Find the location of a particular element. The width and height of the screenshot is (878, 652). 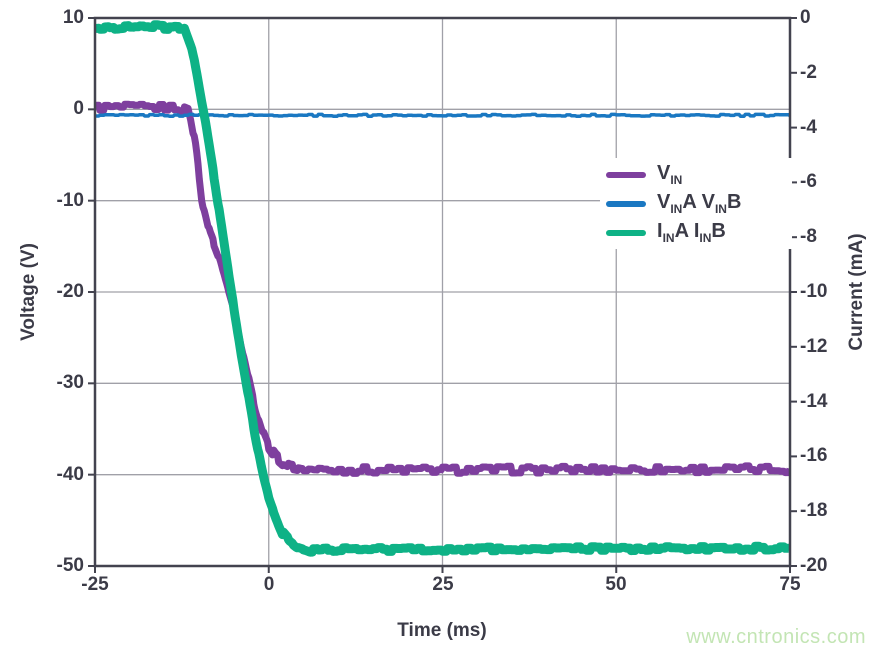

legend-label: IINA IINB is located at coordinates (691, 232).